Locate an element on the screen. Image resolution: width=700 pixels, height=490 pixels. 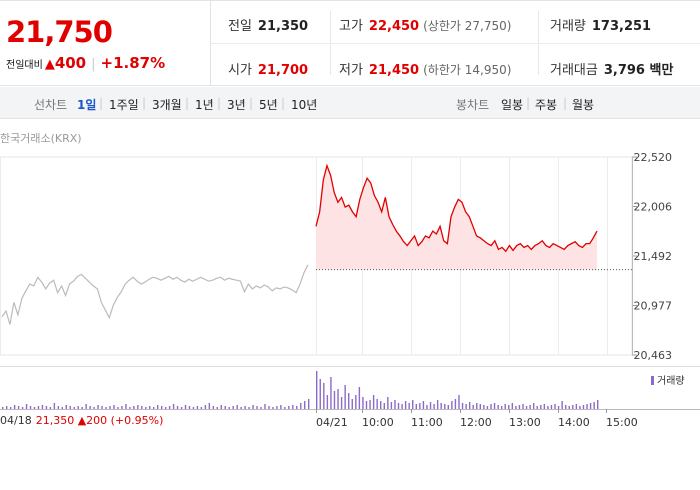
period-1y-tab: 1년 is located at coordinates (204, 105).